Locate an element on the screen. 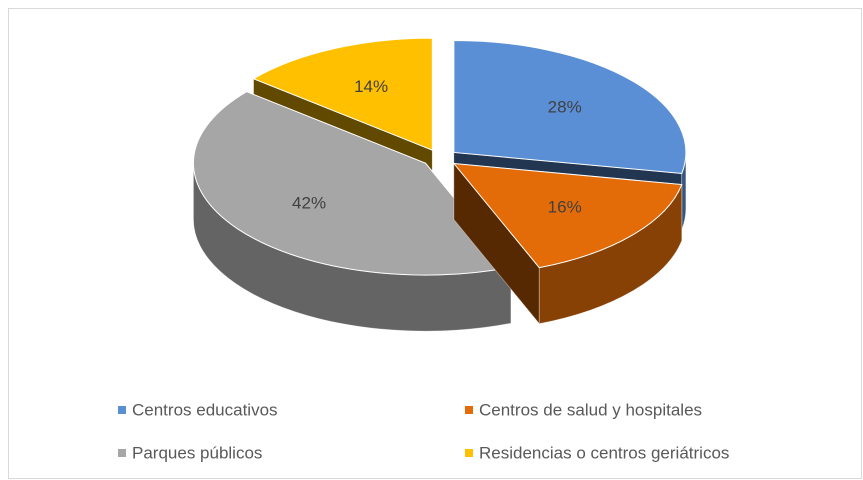 This screenshot has width=863, height=480. data-label: 28% is located at coordinates (565, 107).